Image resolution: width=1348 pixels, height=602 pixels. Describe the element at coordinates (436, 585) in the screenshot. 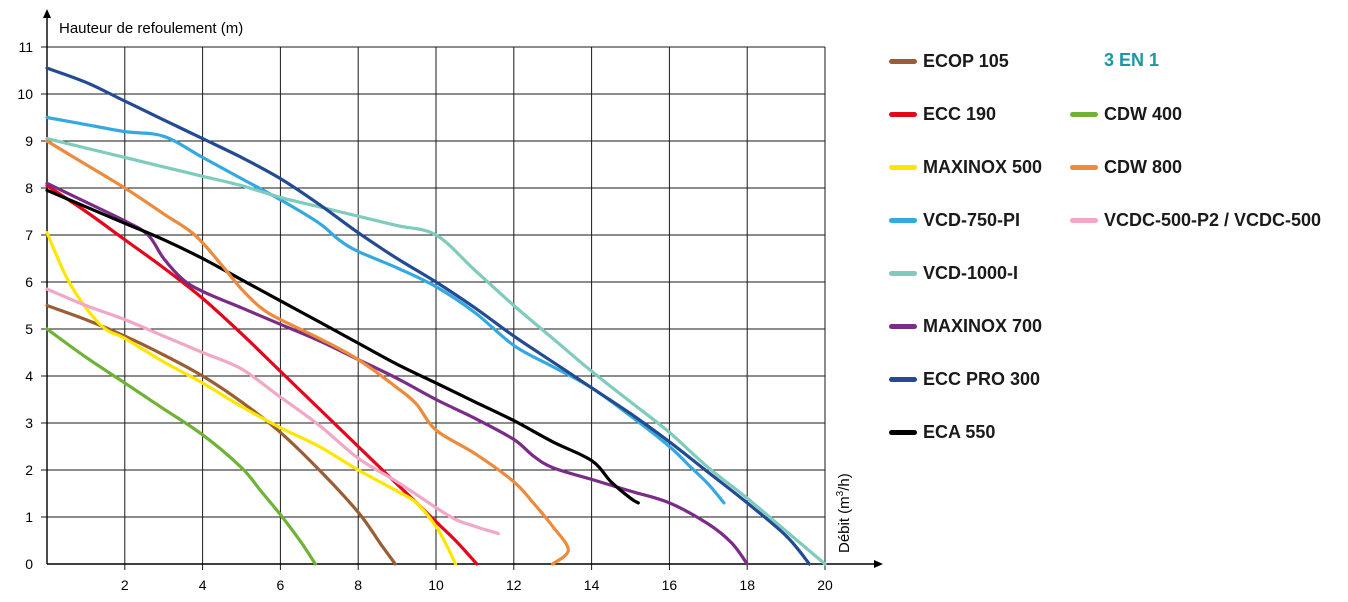

I see `x-tick-label: 10` at that location.